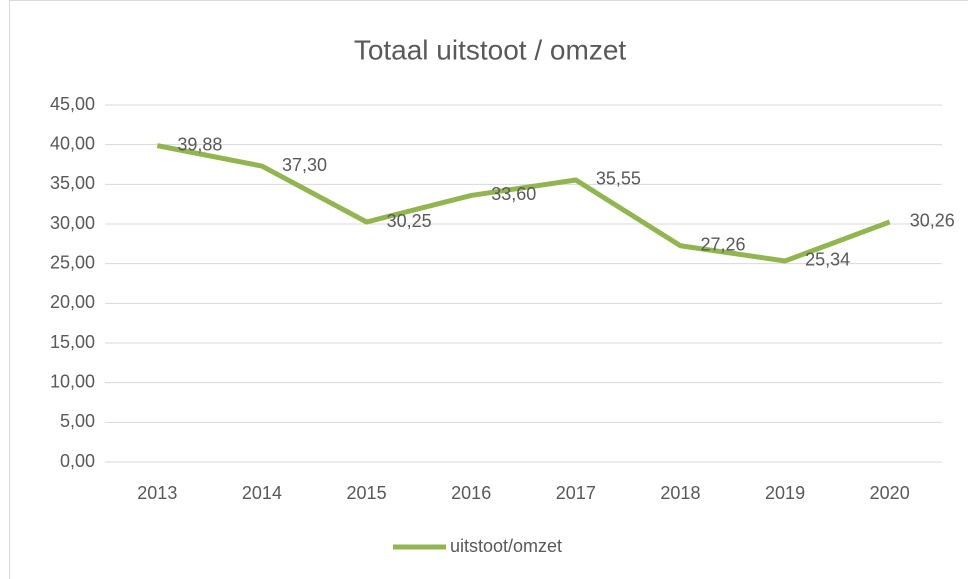  Describe the element at coordinates (409, 221) in the screenshot. I see `data-label: 30,25` at that location.